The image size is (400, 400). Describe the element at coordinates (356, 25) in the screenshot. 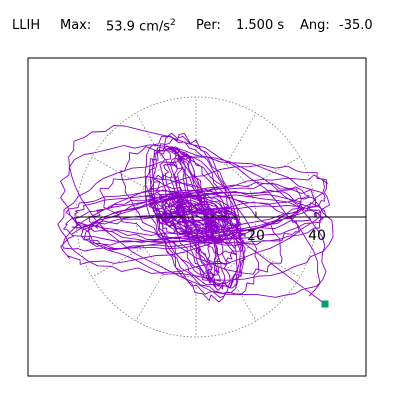

I see `angle-value: -35.0` at that location.